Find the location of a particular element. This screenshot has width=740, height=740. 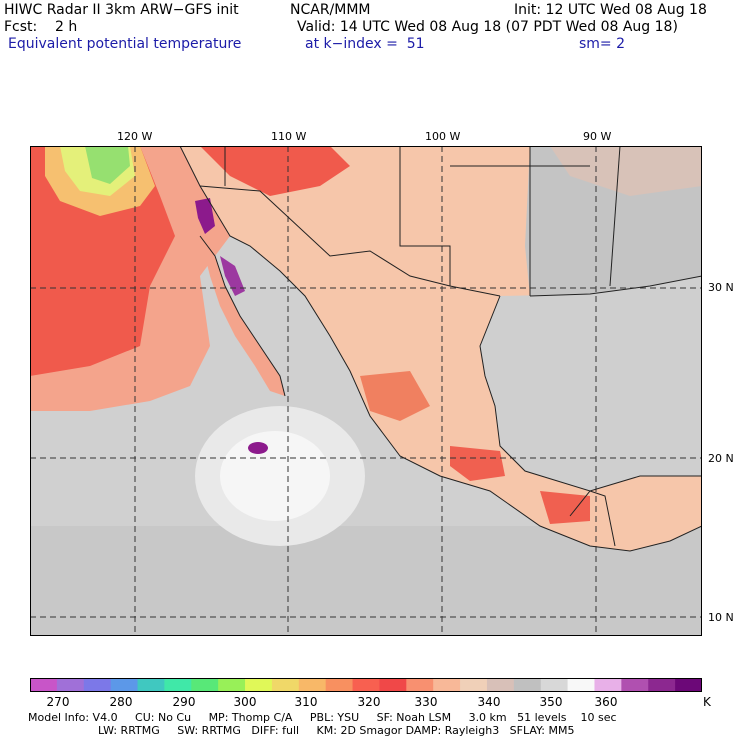

colorbar-label-320: 320 is located at coordinates (369, 702).